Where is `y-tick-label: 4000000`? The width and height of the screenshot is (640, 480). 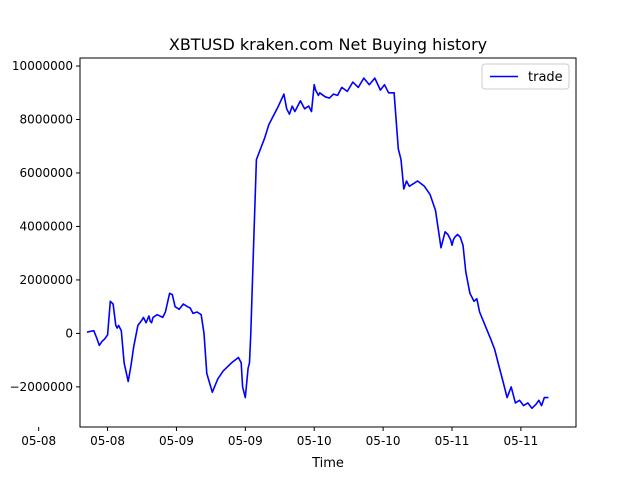
y-tick-label: 4000000 is located at coordinates (46, 226).